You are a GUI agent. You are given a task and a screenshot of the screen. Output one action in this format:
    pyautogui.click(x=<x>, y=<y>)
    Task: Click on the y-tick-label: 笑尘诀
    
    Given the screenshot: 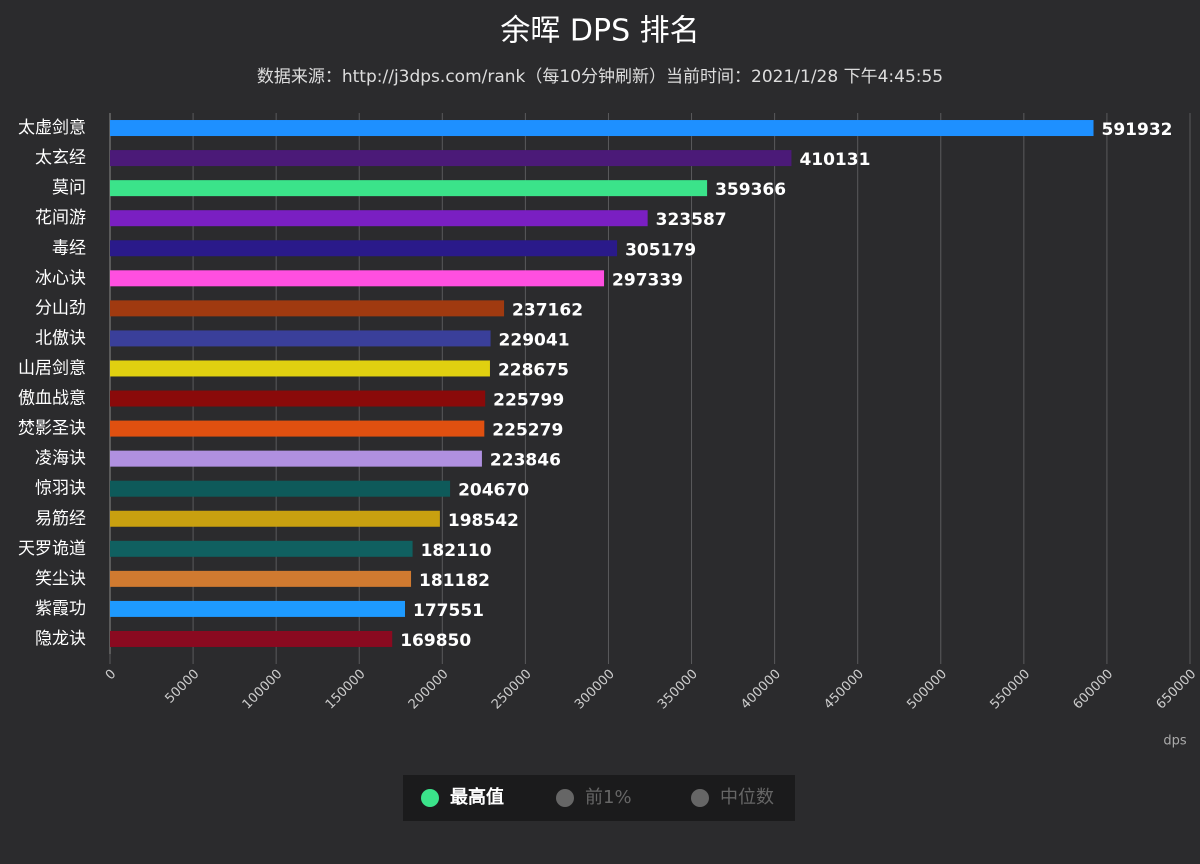 What is the action you would take?
    pyautogui.click(x=60, y=579)
    